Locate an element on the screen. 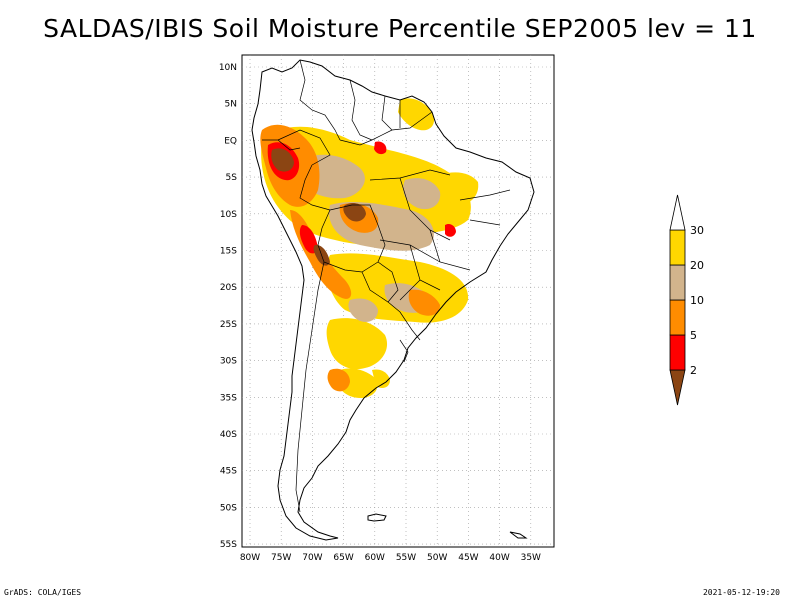 This screenshot has width=800, height=600. south-georgia is located at coordinates (518, 535).